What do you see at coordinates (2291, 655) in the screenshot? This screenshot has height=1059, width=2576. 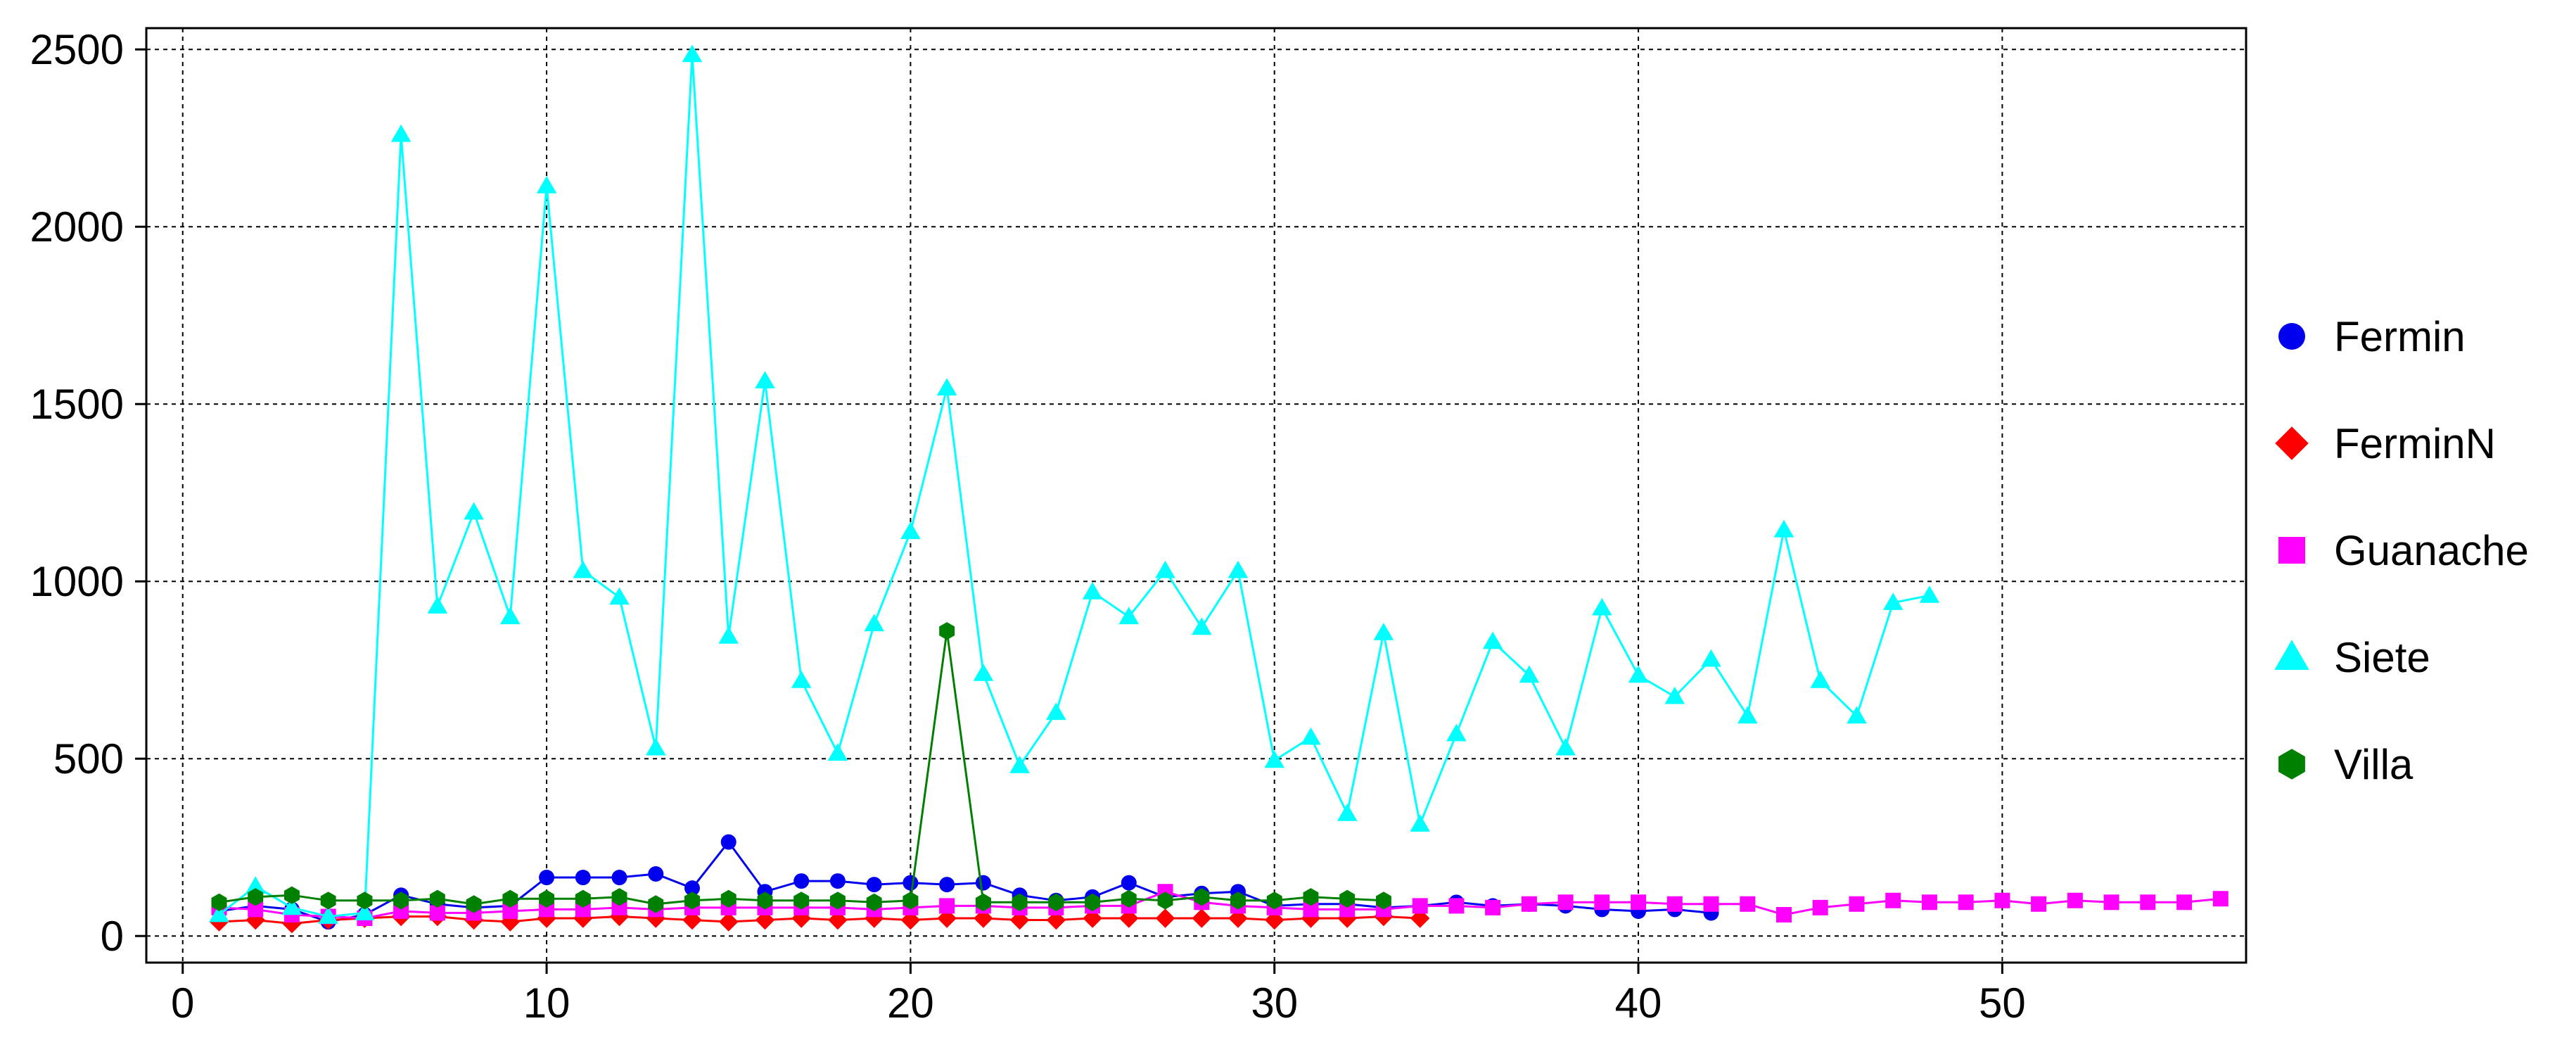 I see `legend-marker-siete` at bounding box center [2291, 655].